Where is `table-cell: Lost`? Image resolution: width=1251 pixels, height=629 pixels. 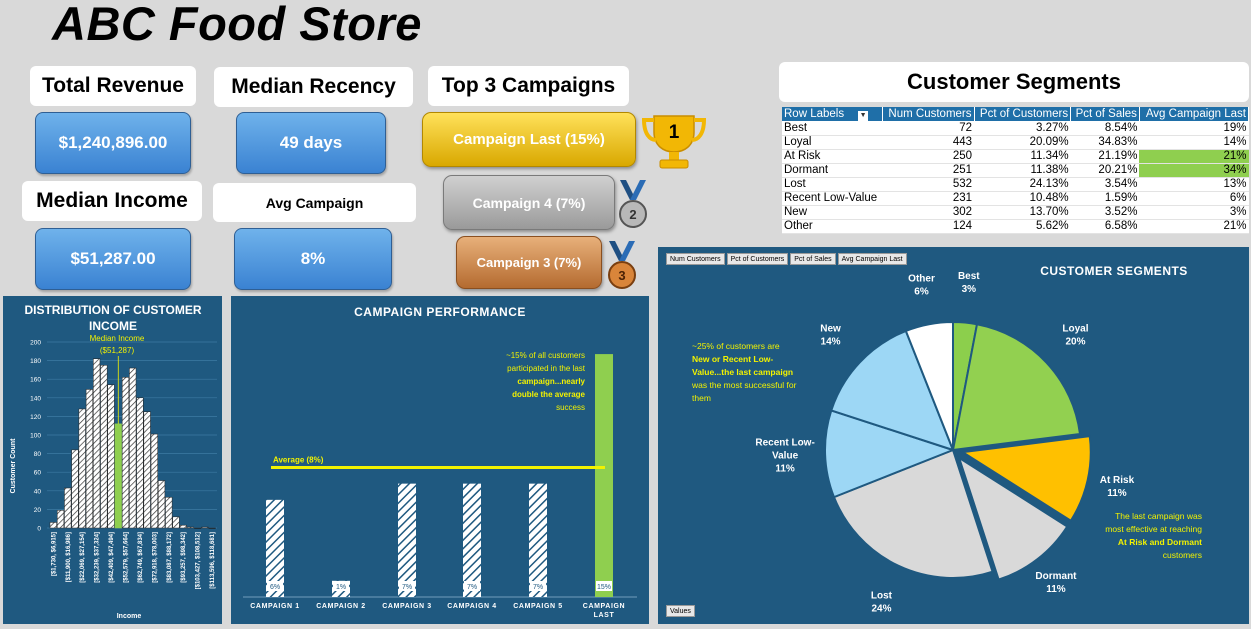 table-cell: Lost is located at coordinates (832, 184).